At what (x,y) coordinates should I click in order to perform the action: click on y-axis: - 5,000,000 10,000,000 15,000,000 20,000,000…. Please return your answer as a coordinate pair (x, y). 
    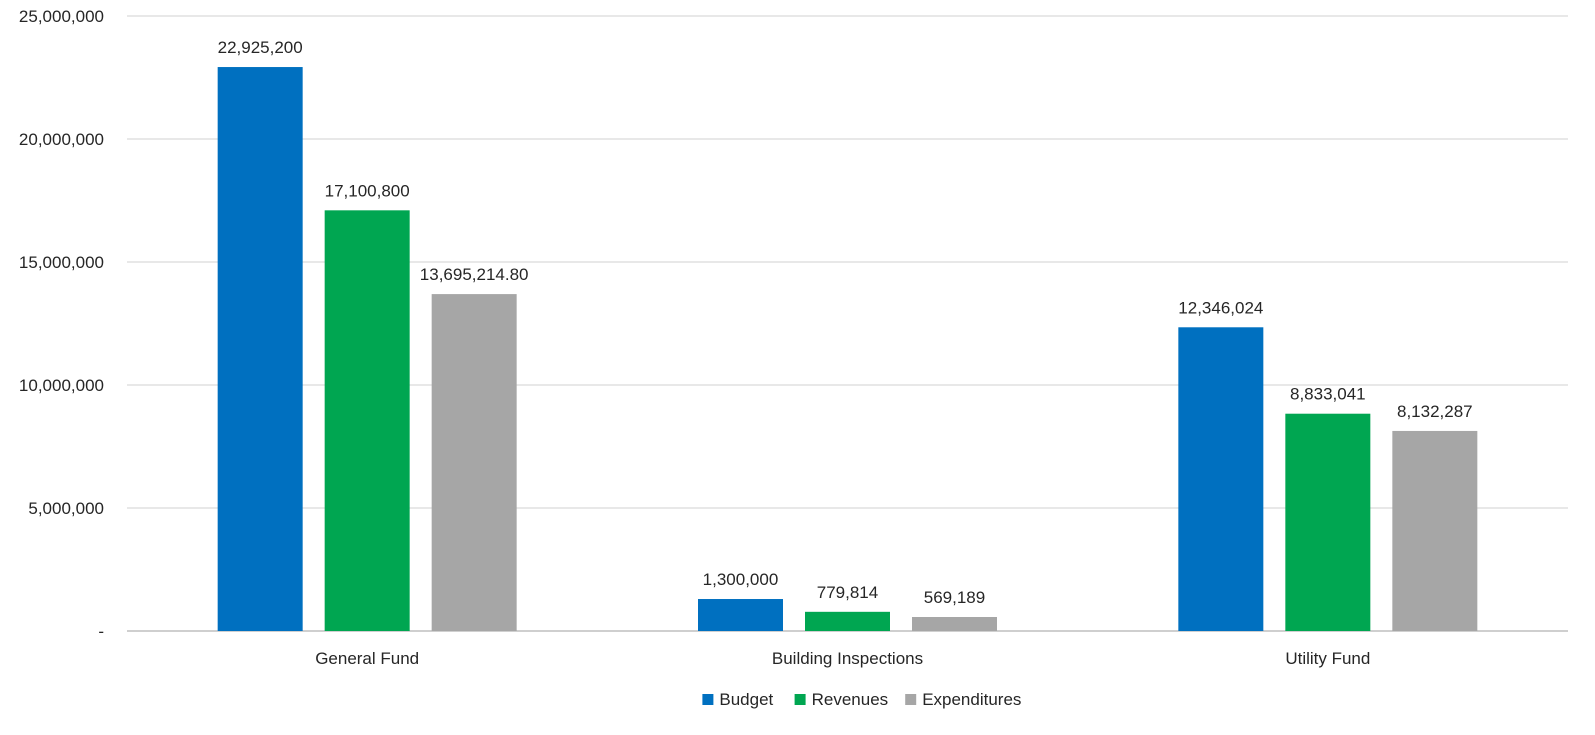
    Looking at the image, I should click on (61, 324).